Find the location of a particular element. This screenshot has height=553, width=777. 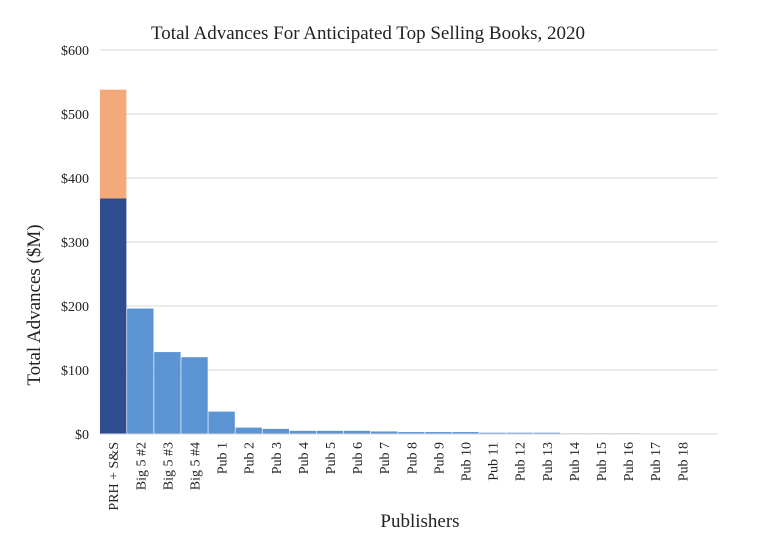

x-tick-label: Pub 17 is located at coordinates (656, 461).